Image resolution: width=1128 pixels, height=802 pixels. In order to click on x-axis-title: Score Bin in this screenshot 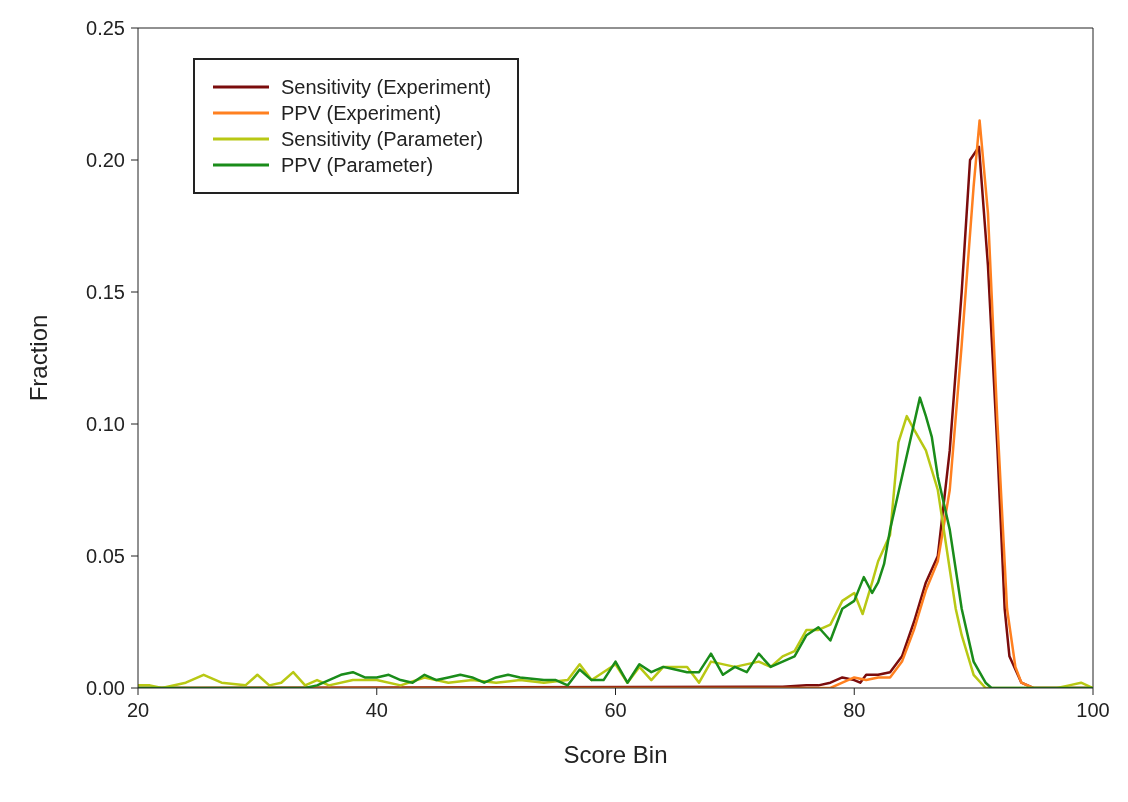, I will do `click(615, 754)`.